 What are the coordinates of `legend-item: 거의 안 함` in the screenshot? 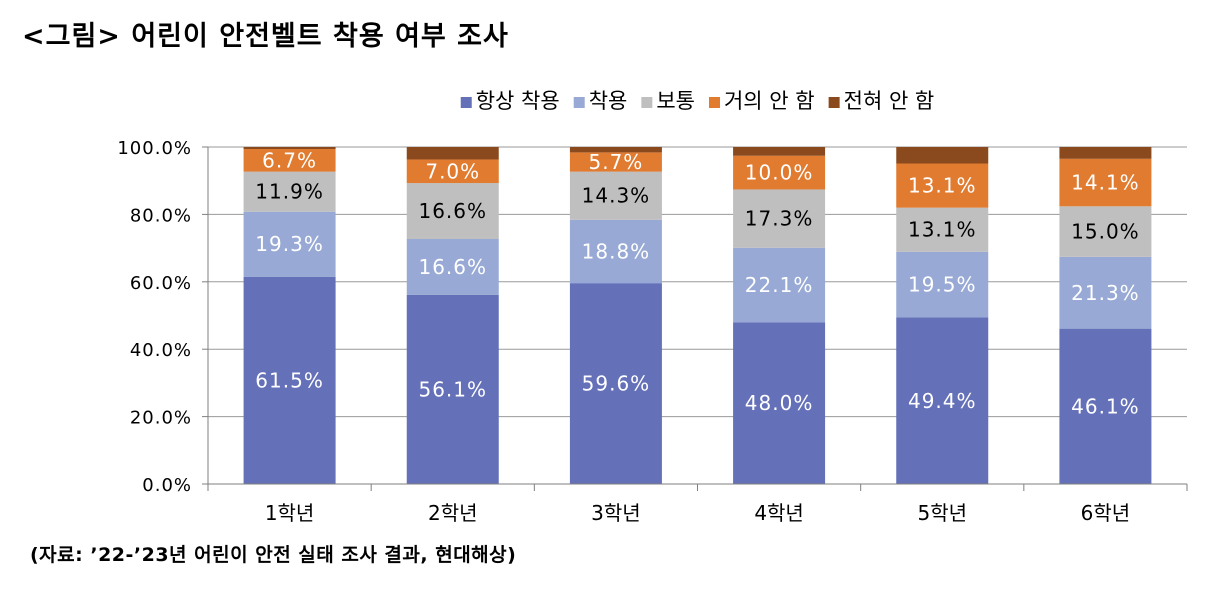 It's located at (761, 101).